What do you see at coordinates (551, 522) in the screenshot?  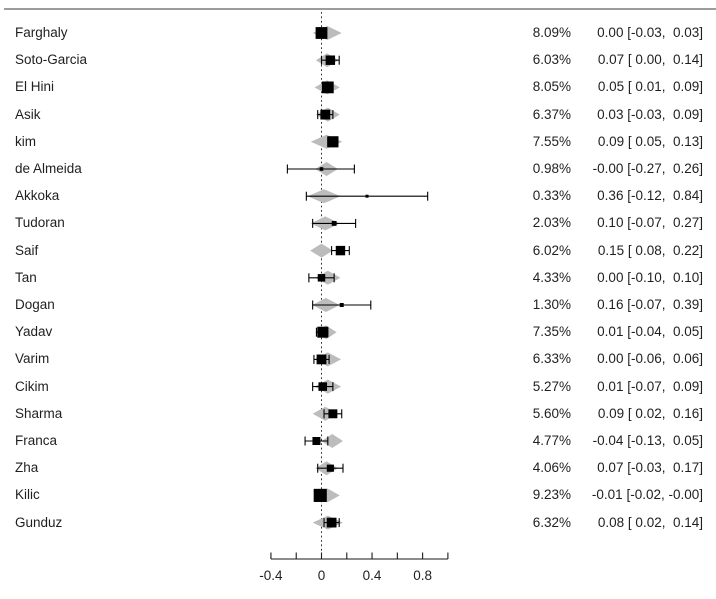 I see `study-weight: 6.32%` at bounding box center [551, 522].